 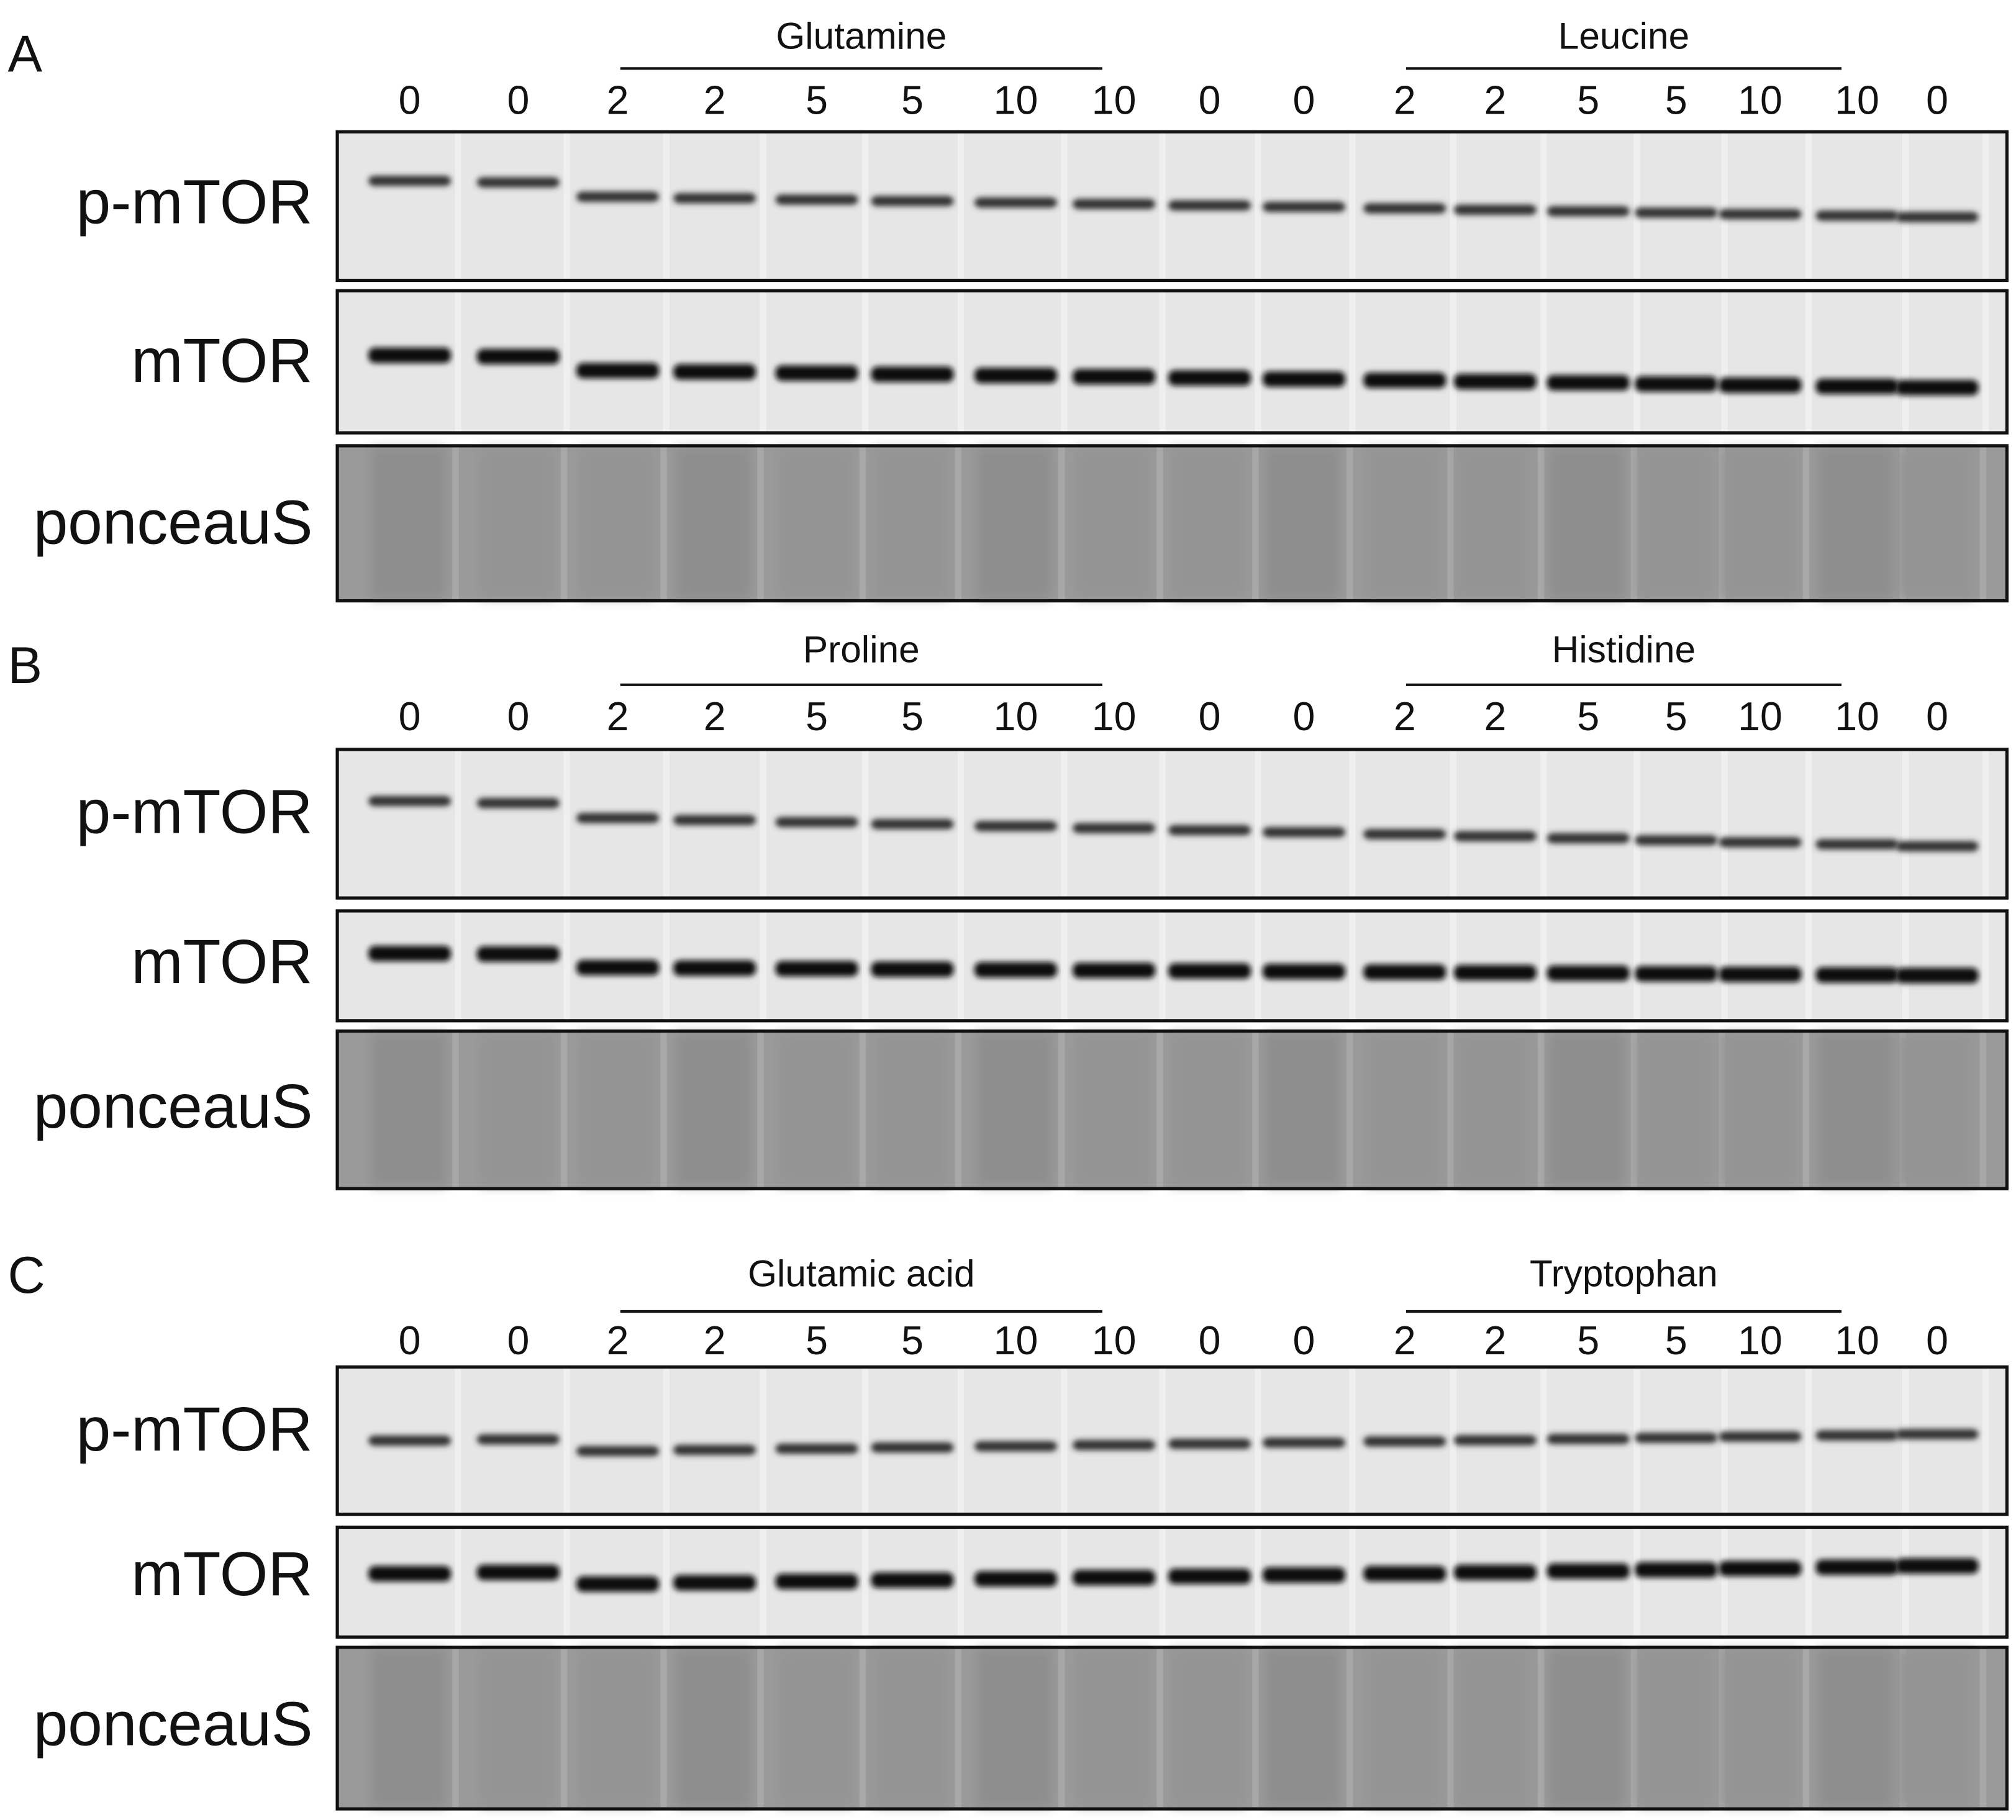 What do you see at coordinates (1623, 35) in the screenshot?
I see `group-label: Leucine` at bounding box center [1623, 35].